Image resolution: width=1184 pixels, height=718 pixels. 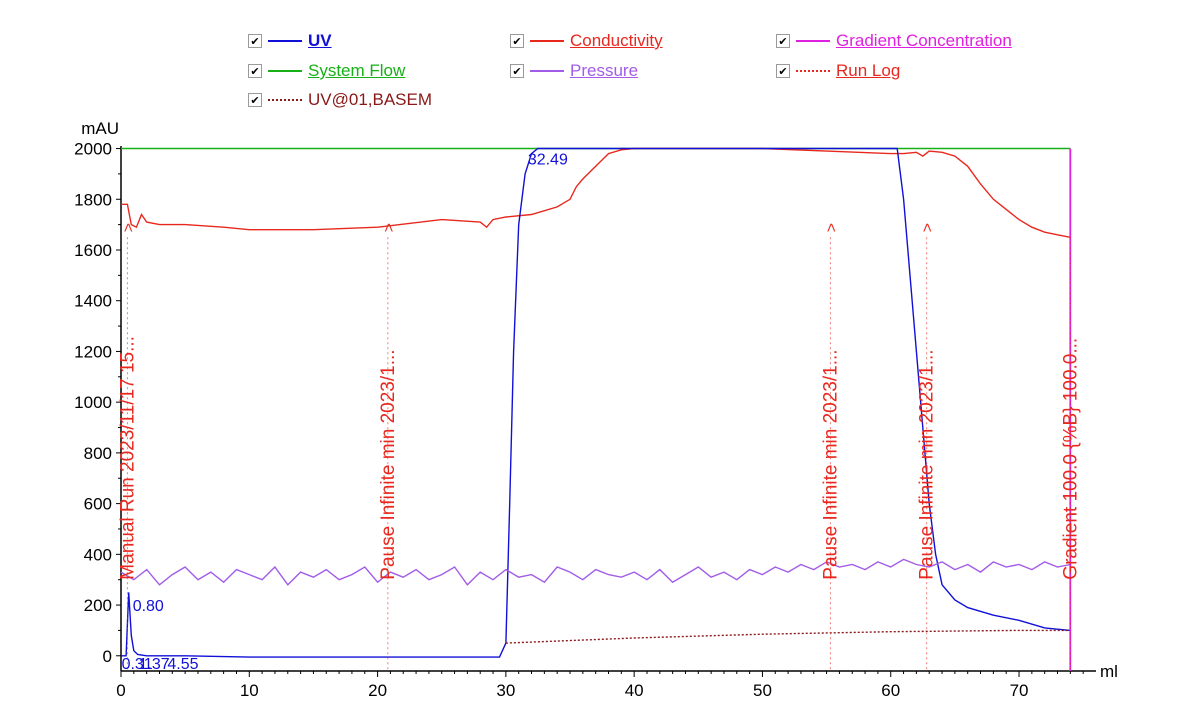 I want to click on legend-checkbox-gradient: ✔, so click(x=783, y=41).